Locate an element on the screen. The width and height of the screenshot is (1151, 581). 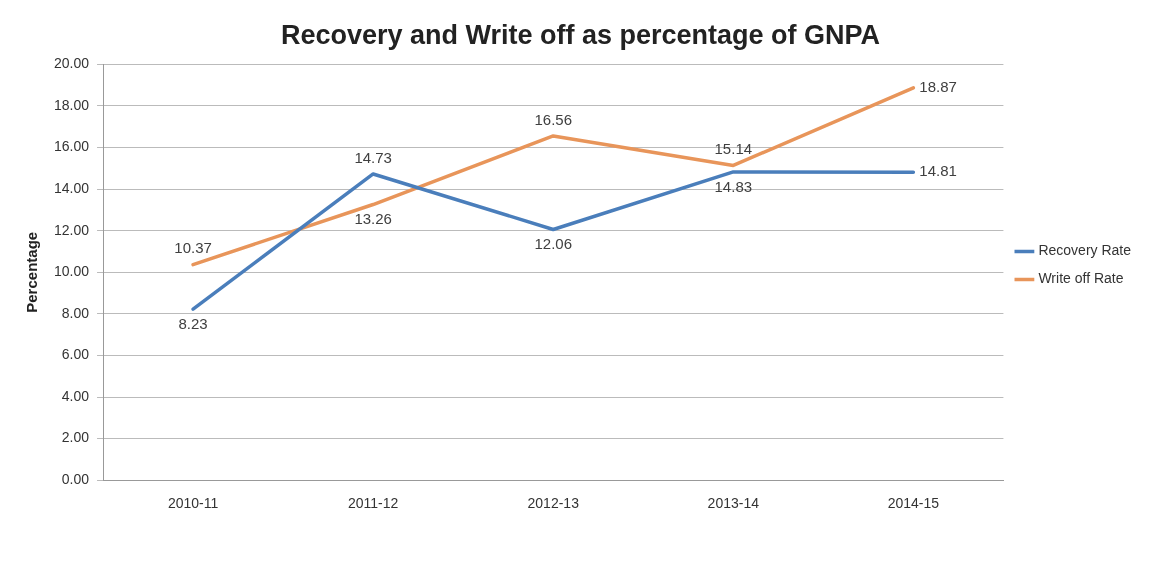
y-tick-label: 4.00 is located at coordinates (75, 395).